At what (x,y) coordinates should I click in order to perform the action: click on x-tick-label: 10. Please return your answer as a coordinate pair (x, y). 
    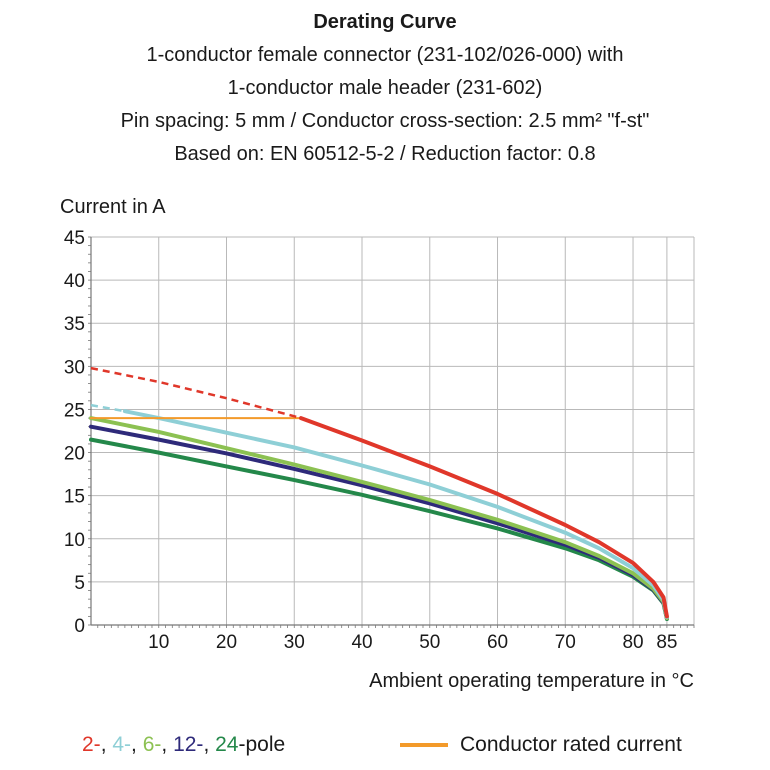
    Looking at the image, I should click on (158, 642).